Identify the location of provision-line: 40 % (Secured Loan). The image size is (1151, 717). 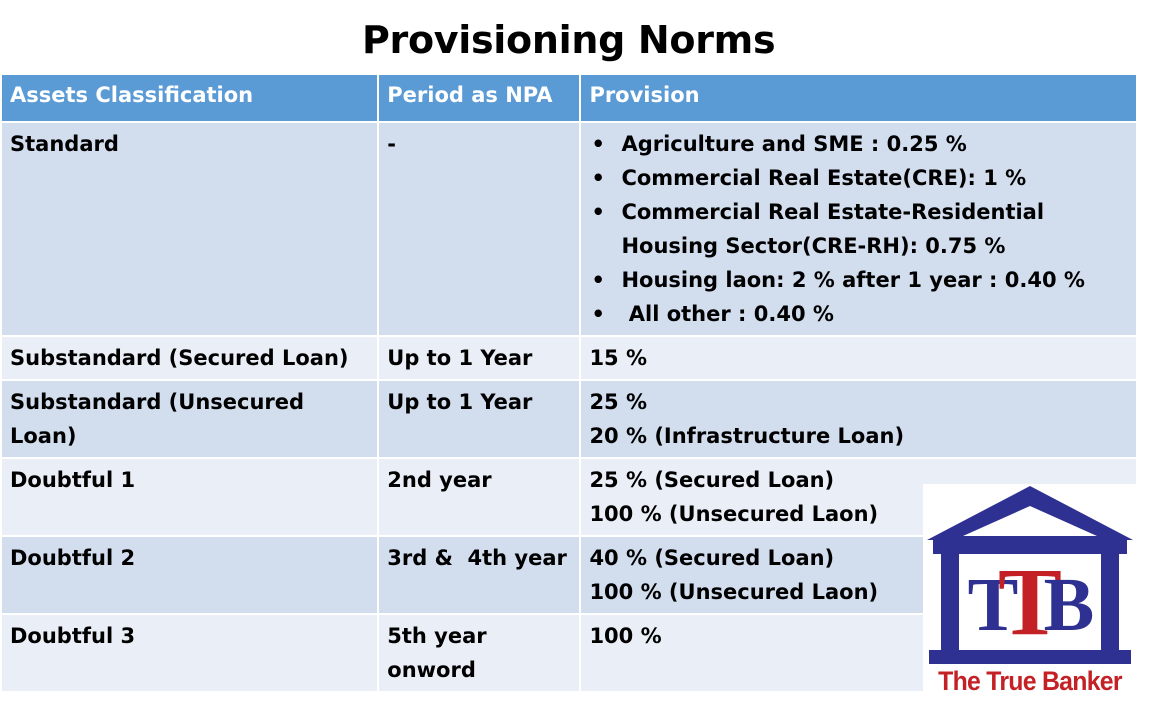
(712, 558).